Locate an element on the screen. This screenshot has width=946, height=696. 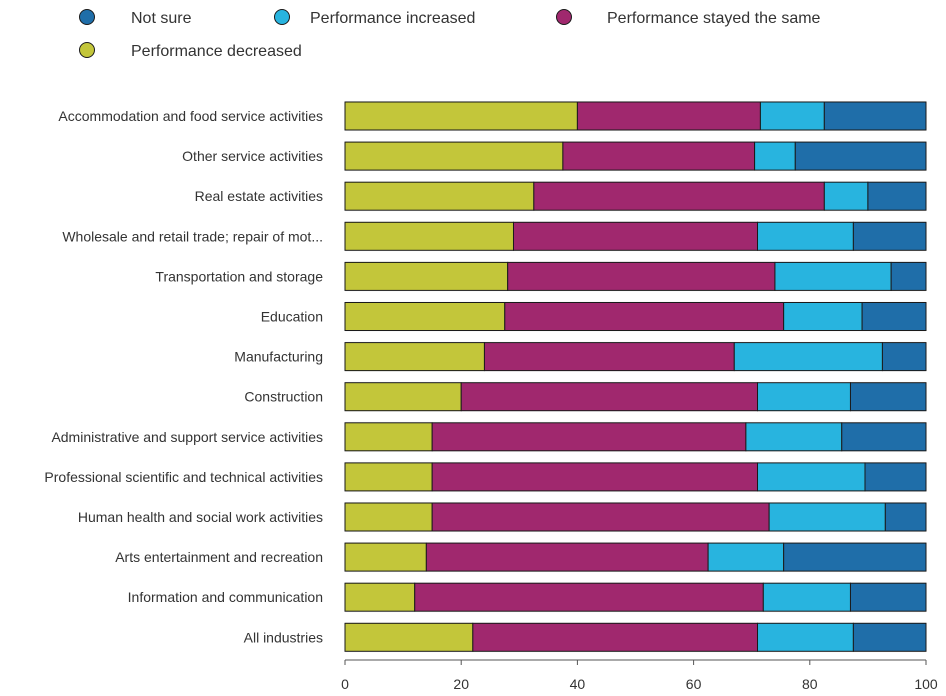
x-tick-label-100: 100 is located at coordinates (926, 684).